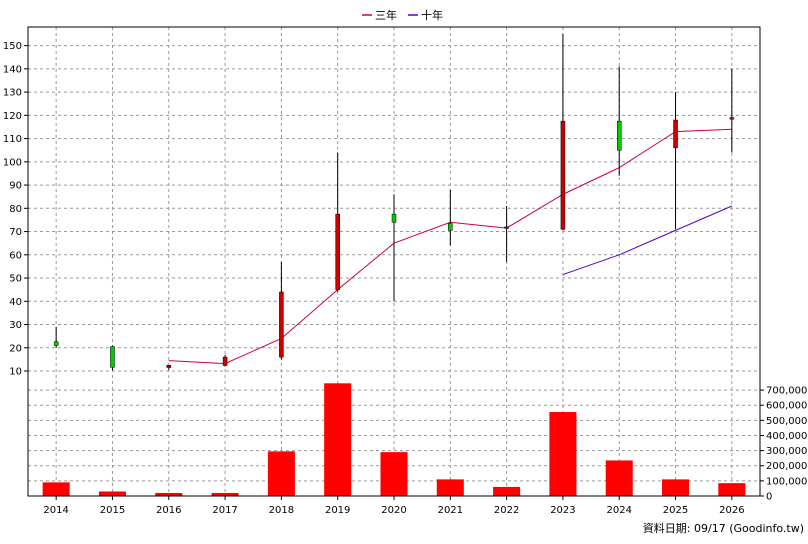  Describe the element at coordinates (647, 240) in the screenshot. I see `series-line` at that location.